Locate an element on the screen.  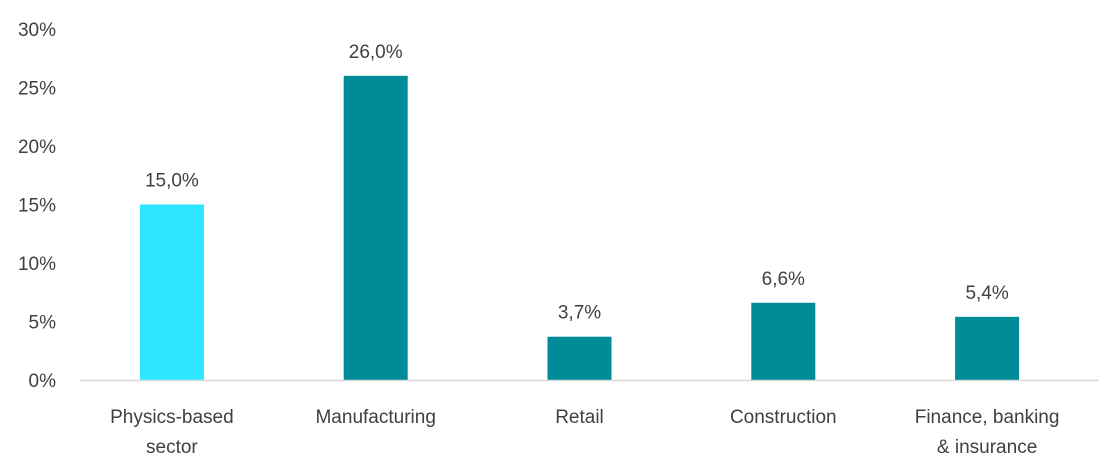
y-tick-label: 30% is located at coordinates (37, 30).